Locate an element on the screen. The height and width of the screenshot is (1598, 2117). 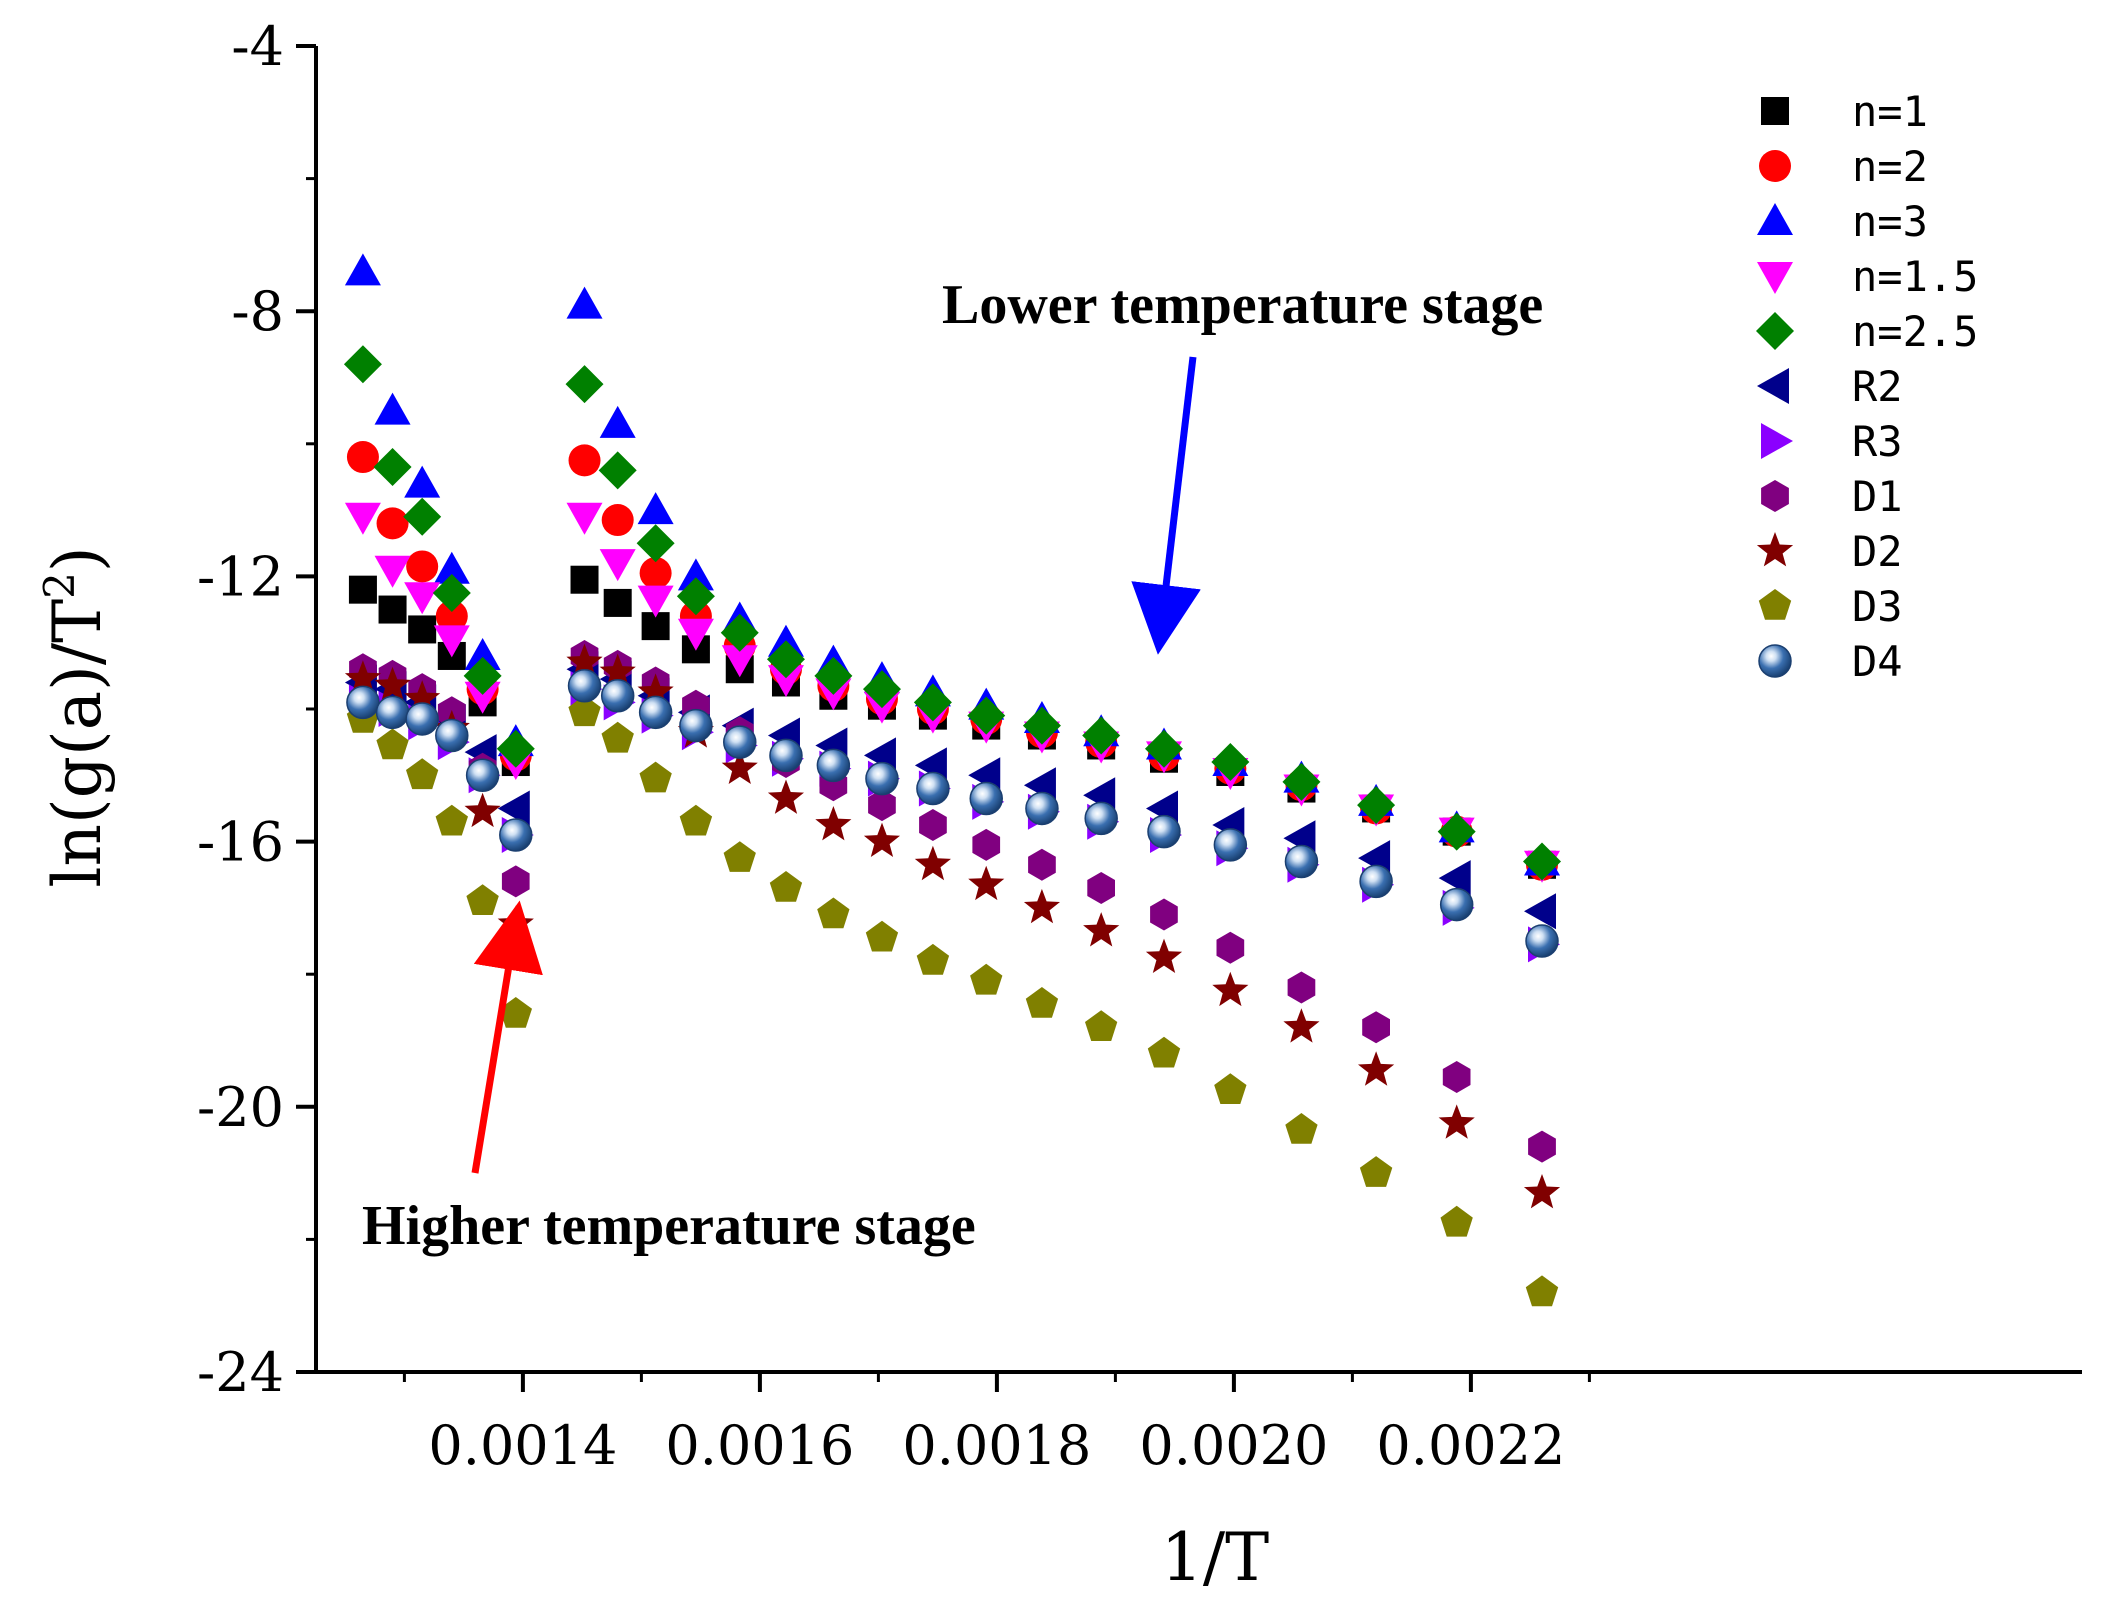
legend-label: n=2 is located at coordinates (1890, 166).